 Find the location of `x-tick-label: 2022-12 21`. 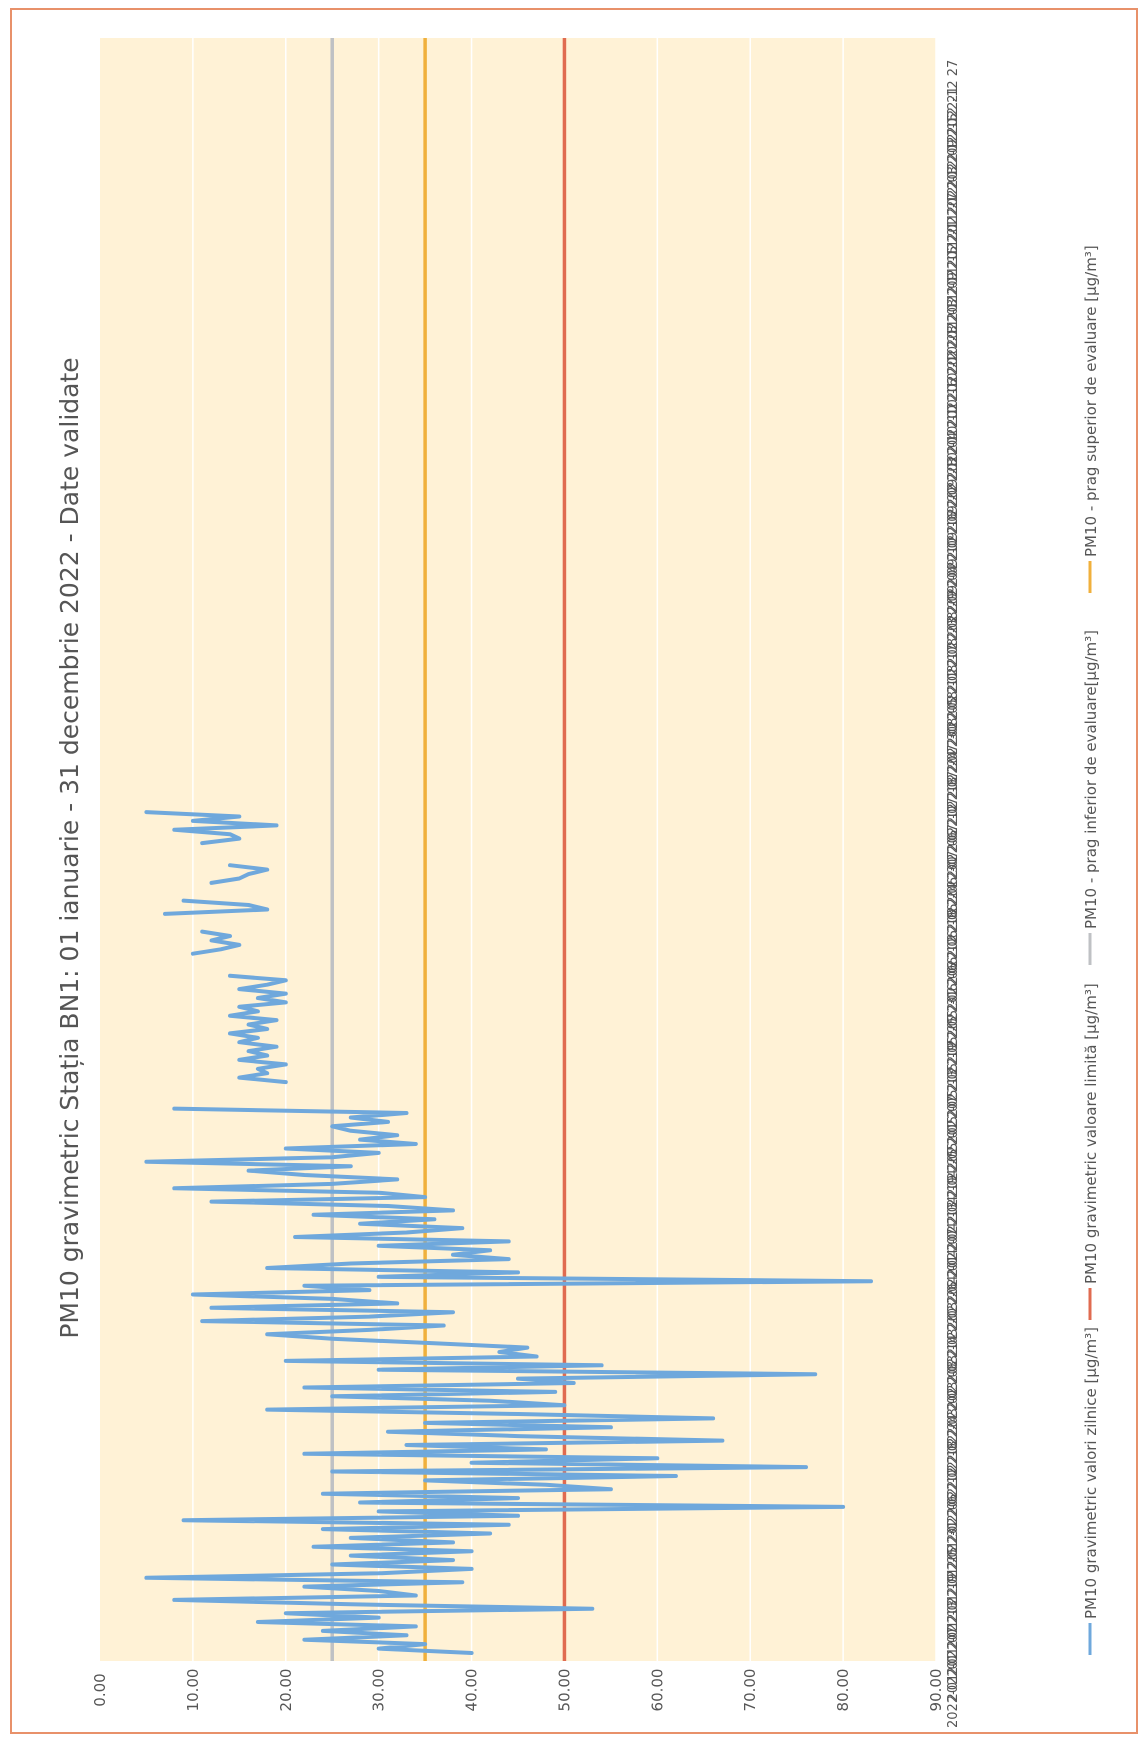

x-tick-label: 2022-12 21 is located at coordinates (953, 123).